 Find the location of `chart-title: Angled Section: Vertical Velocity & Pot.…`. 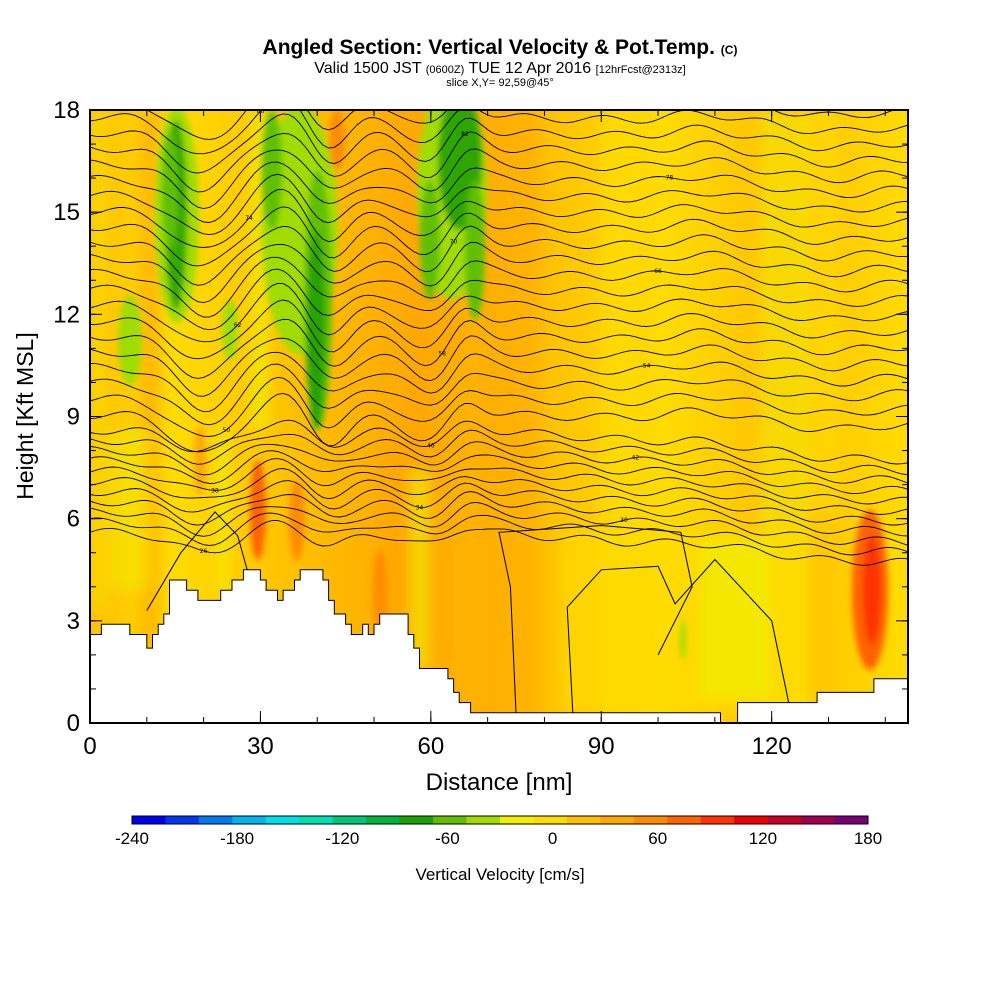

chart-title: Angled Section: Vertical Velocity & Pot.… is located at coordinates (500, 48).